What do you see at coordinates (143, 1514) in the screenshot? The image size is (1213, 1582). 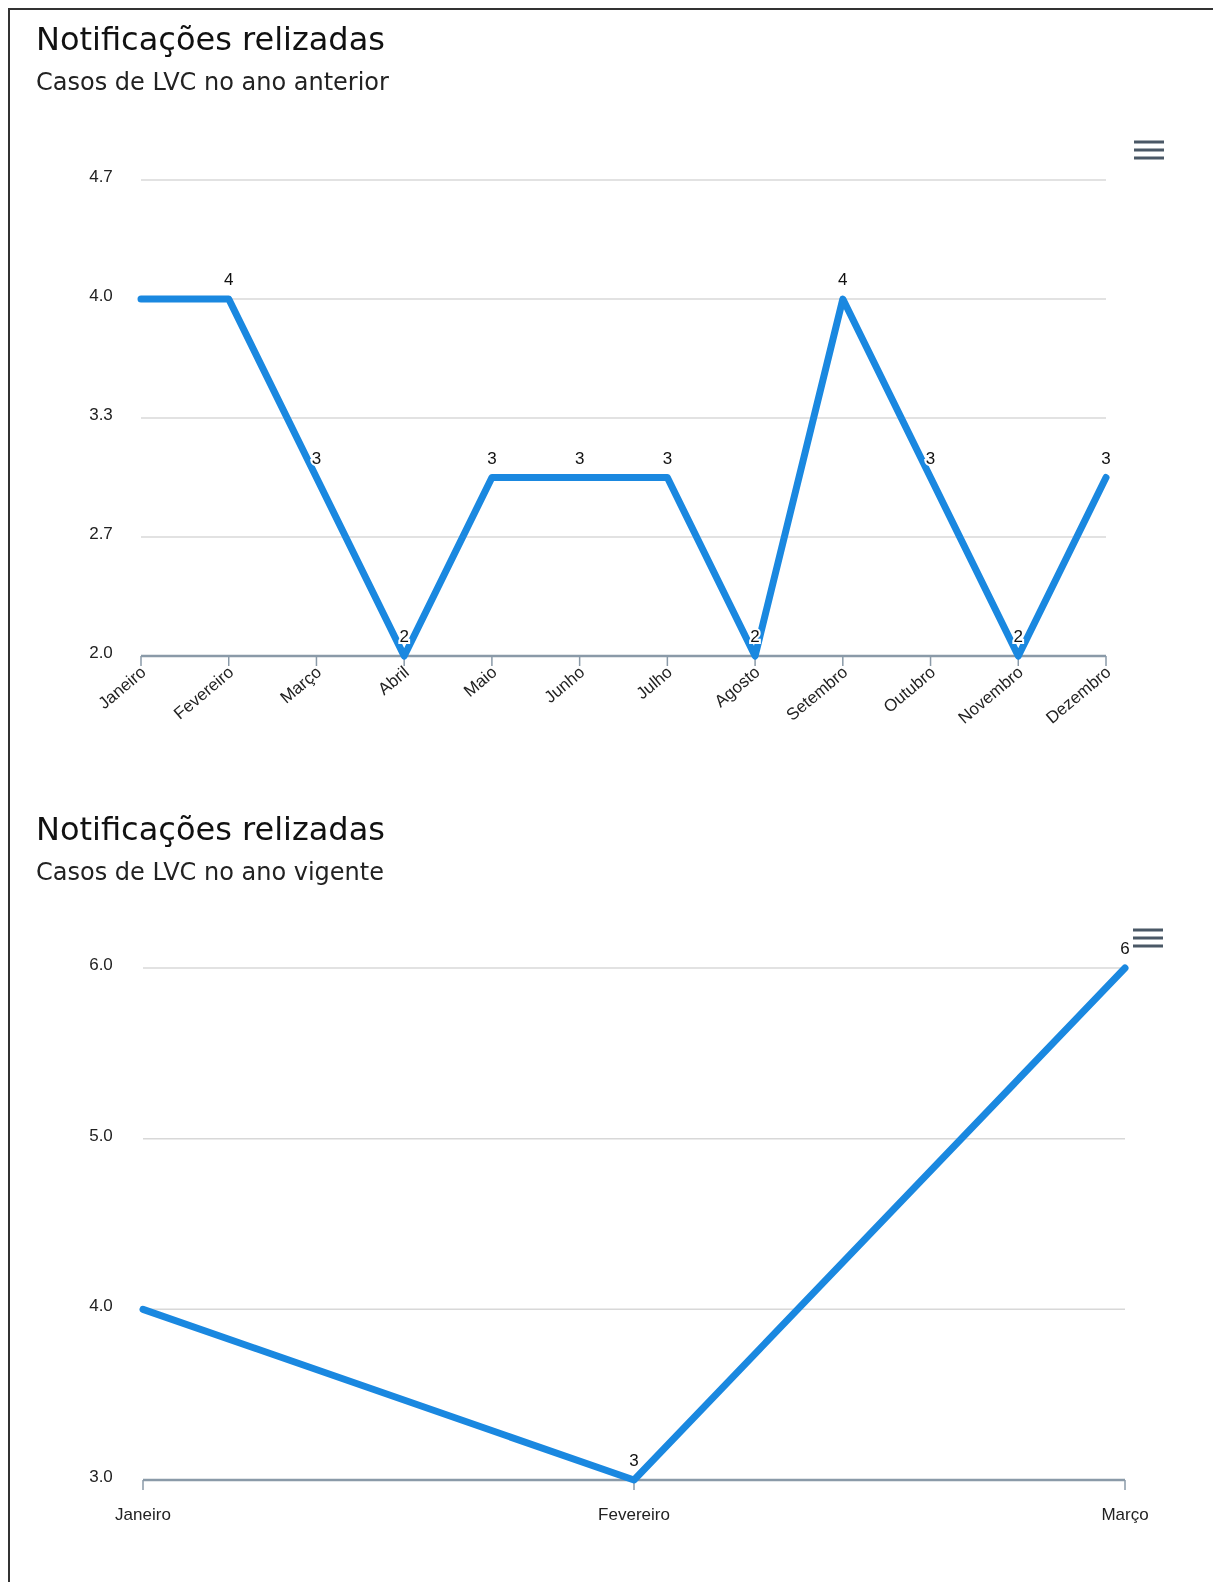 I see `x-tick-label: Janeiro` at bounding box center [143, 1514].